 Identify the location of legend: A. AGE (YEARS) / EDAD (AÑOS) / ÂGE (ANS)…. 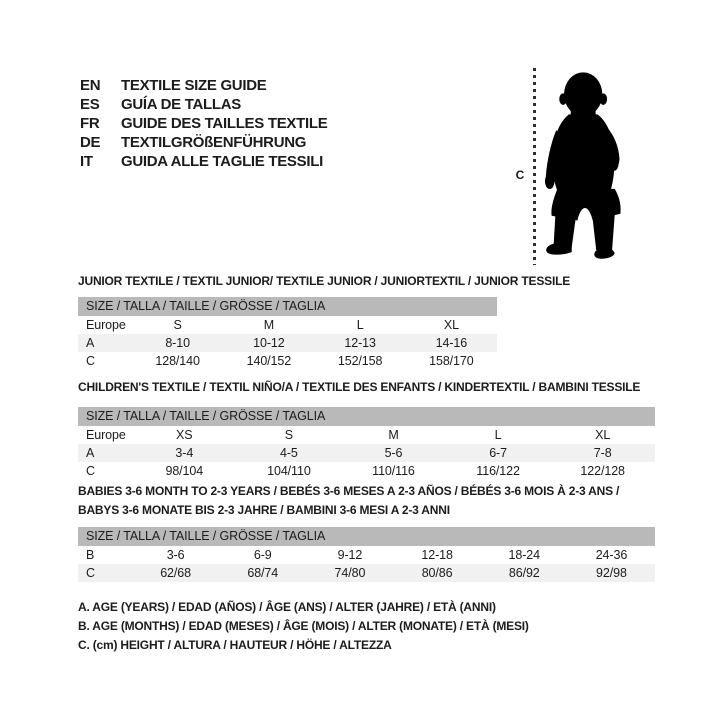
(303, 626).